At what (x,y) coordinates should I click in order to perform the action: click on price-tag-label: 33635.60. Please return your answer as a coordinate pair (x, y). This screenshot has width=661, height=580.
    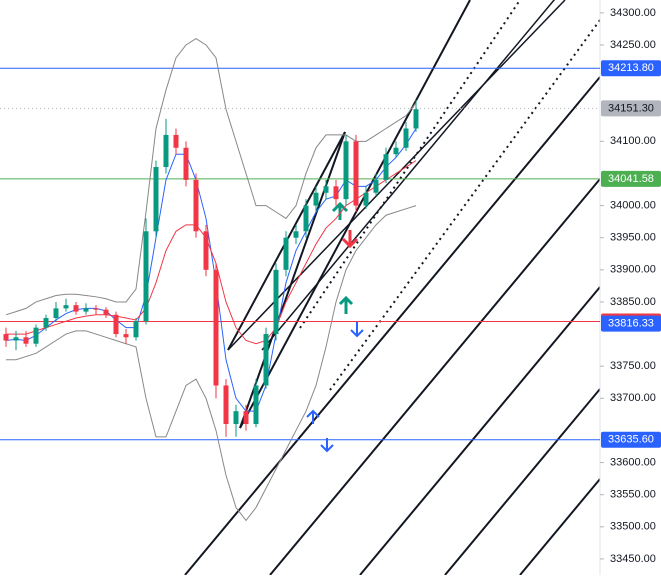
    Looking at the image, I should click on (631, 440).